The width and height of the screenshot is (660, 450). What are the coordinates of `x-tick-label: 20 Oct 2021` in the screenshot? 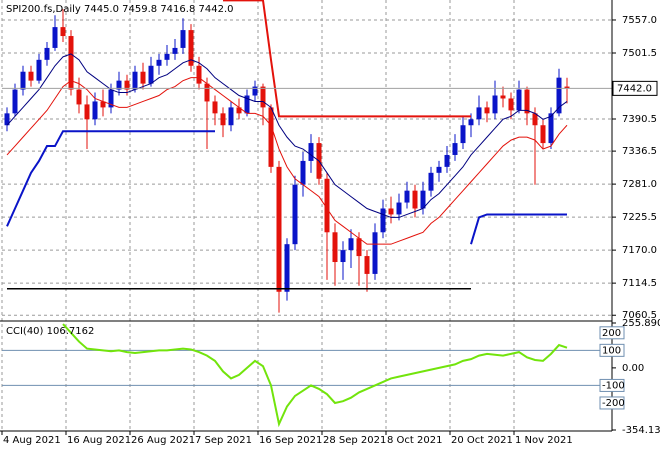 It's located at (482, 440).